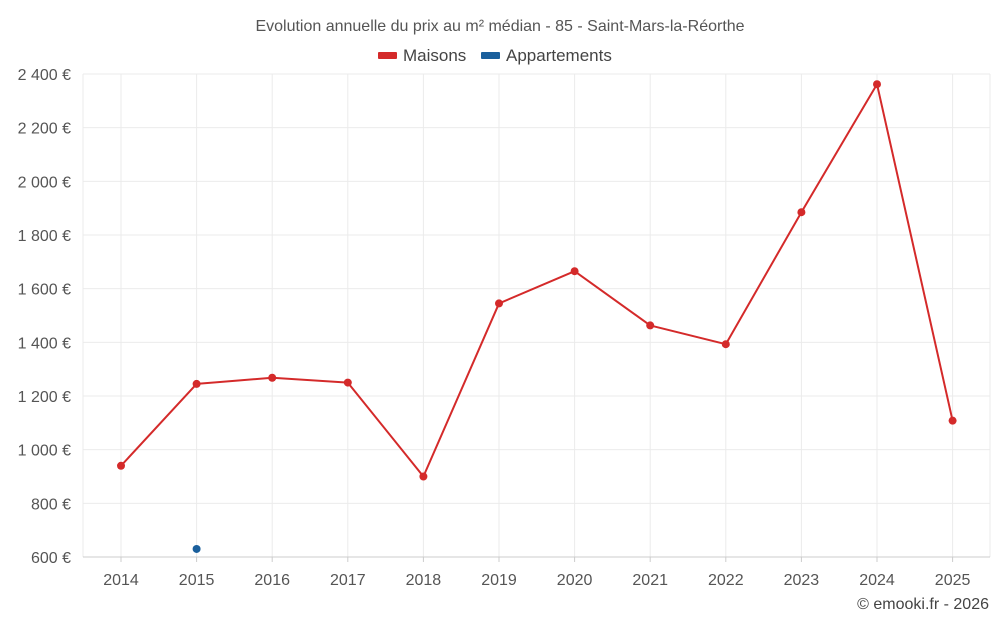  Describe the element at coordinates (44, 182) in the screenshot. I see `y-tick-label: 2 000 €` at that location.